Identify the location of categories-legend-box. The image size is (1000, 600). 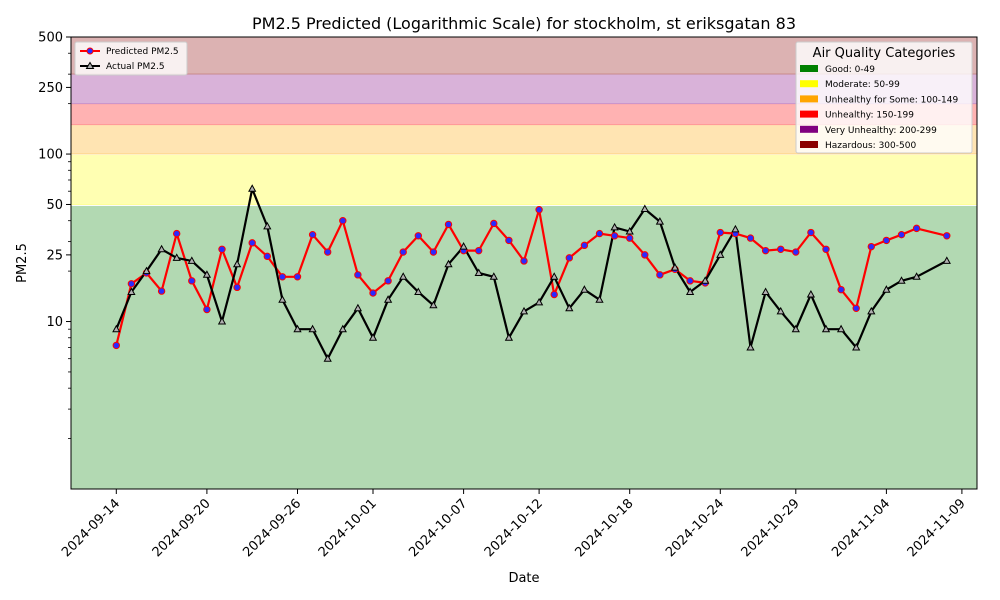
(884, 97).